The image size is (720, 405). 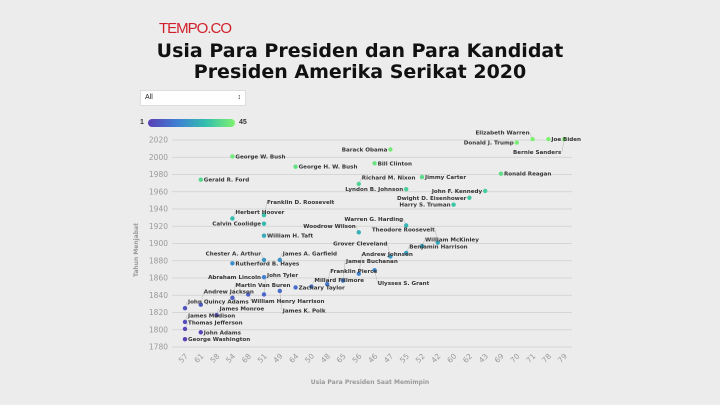 What do you see at coordinates (309, 358) in the screenshot?
I see `x-tick-label: 50` at bounding box center [309, 358].